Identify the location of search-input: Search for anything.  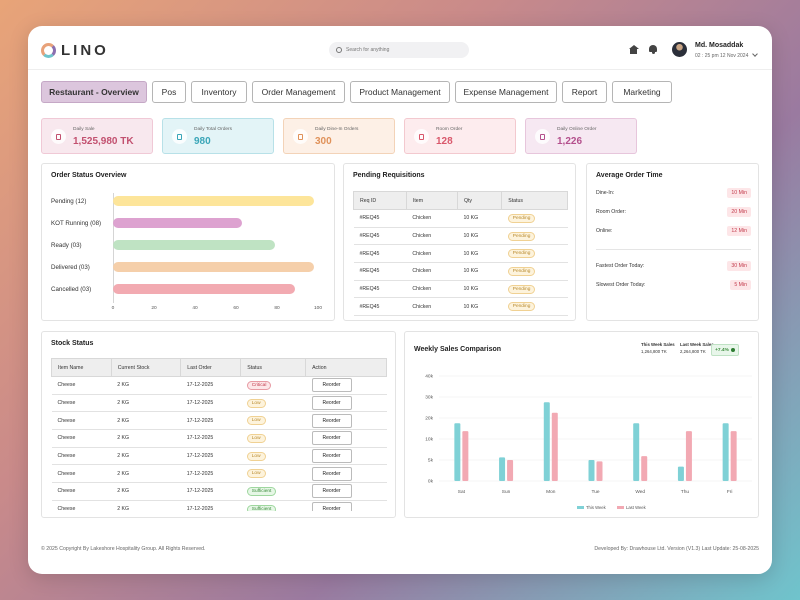
(399, 50).